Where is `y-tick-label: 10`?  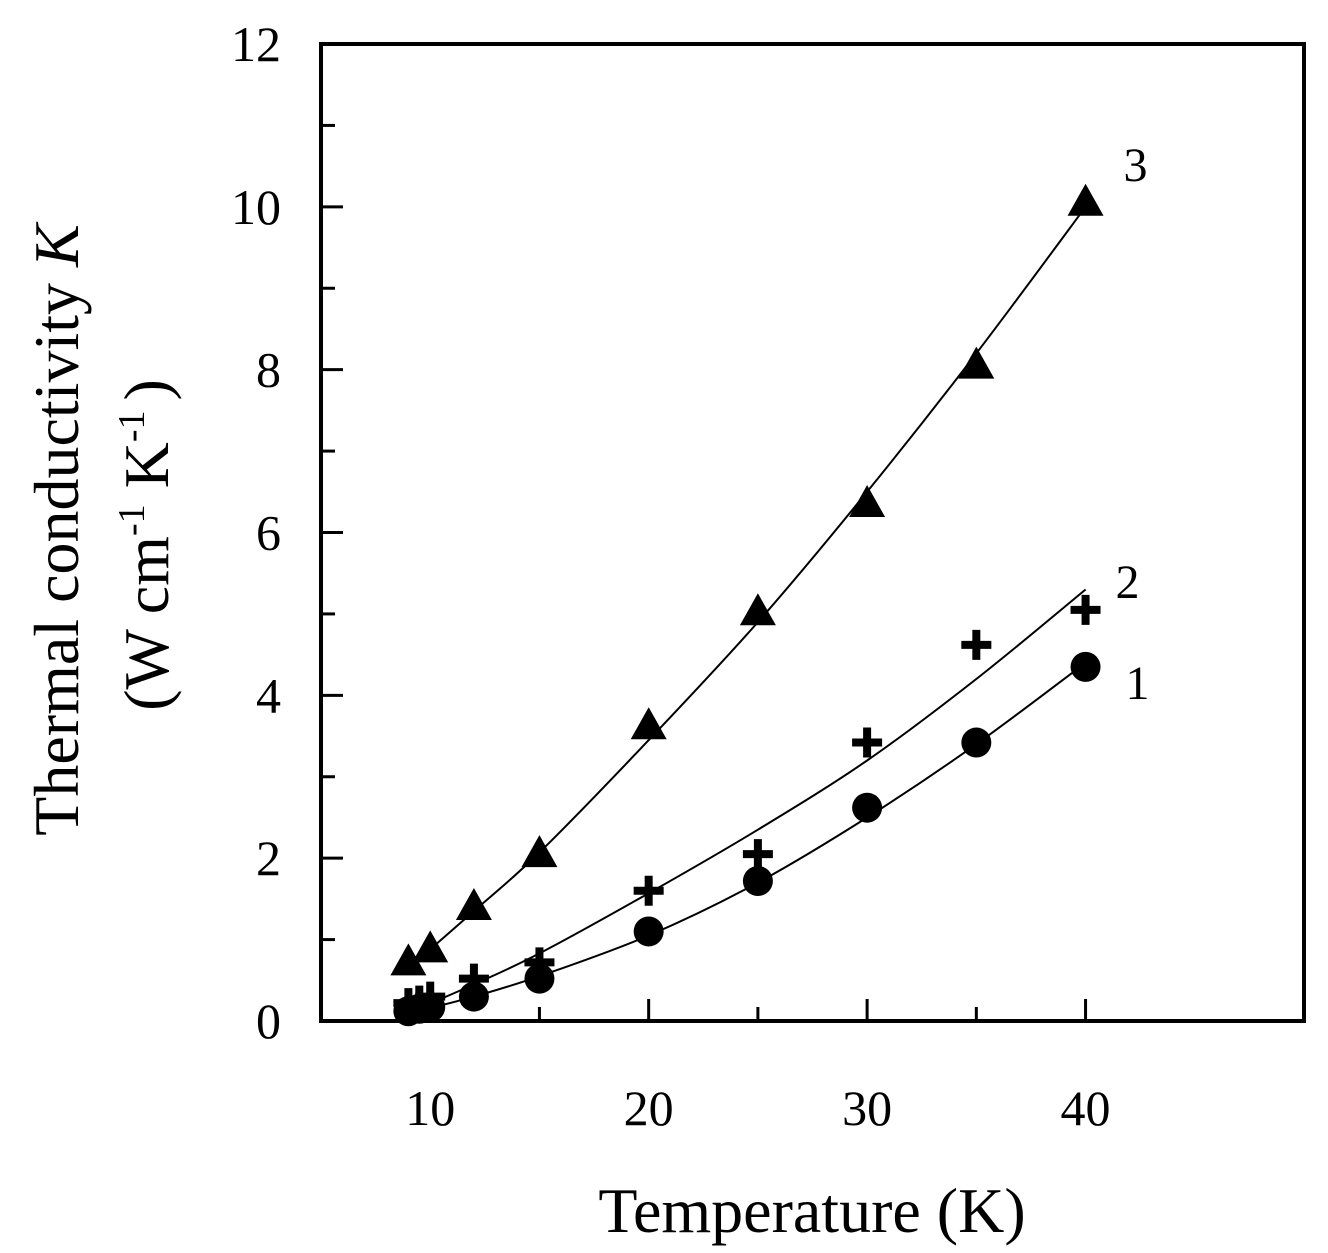 y-tick-label: 10 is located at coordinates (256, 207).